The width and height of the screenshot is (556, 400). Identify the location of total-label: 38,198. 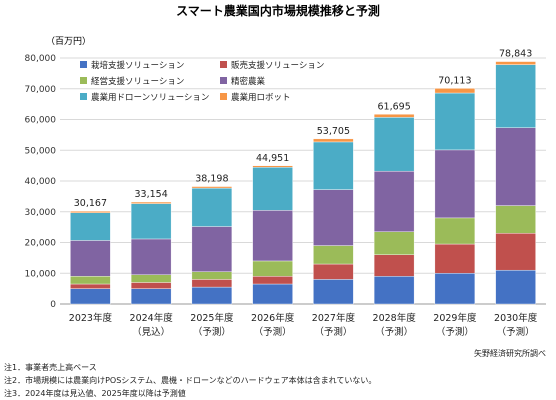
(211, 179).